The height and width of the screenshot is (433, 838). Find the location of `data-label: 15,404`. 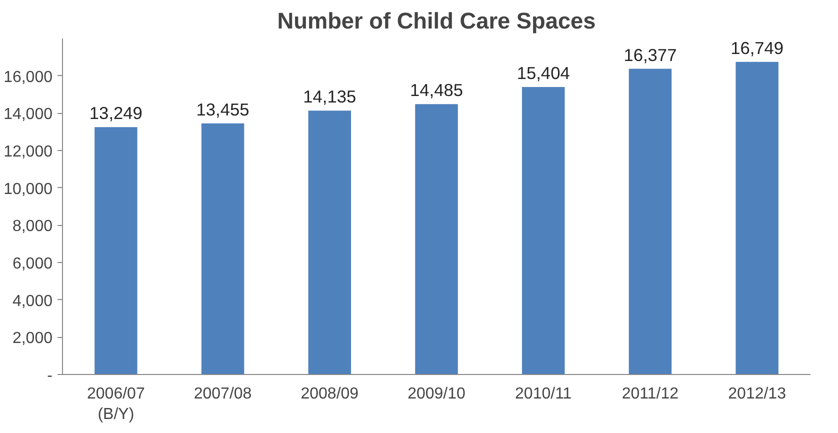

data-label: 15,404 is located at coordinates (543, 72).